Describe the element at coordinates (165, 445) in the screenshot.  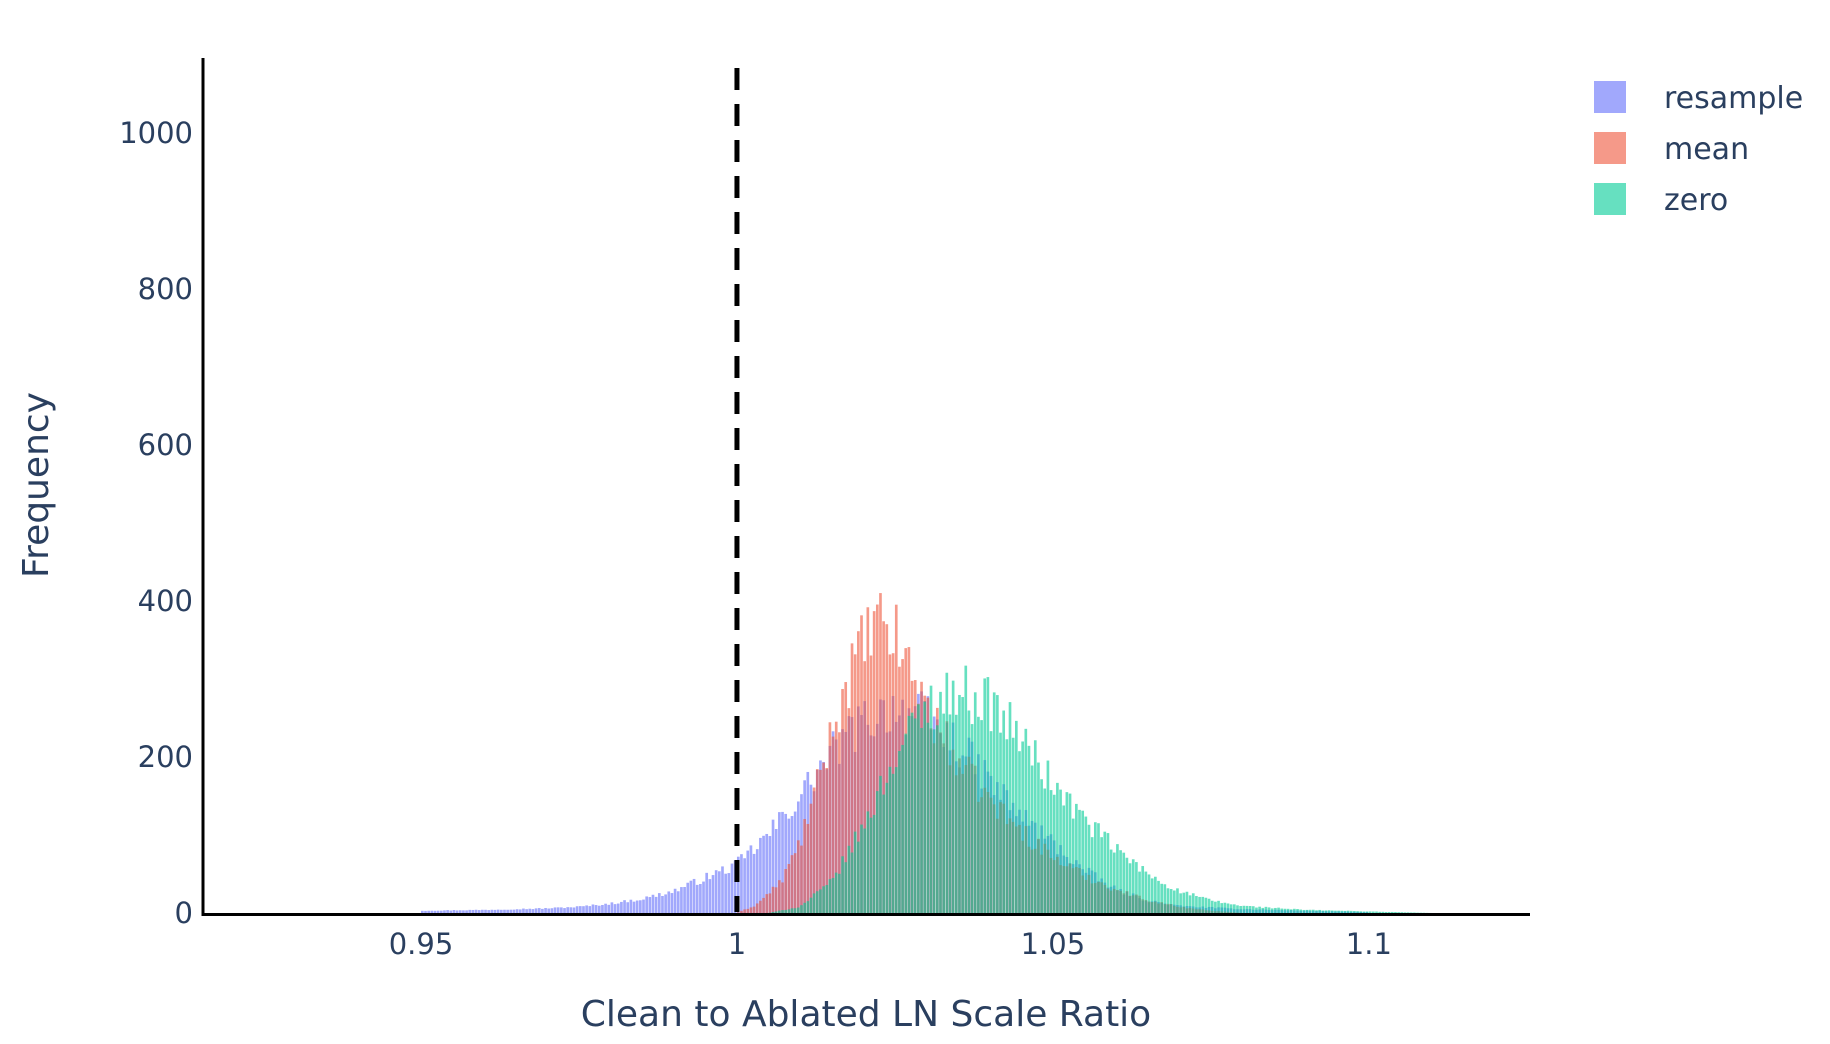
I see `y-tick-label: 600` at that location.